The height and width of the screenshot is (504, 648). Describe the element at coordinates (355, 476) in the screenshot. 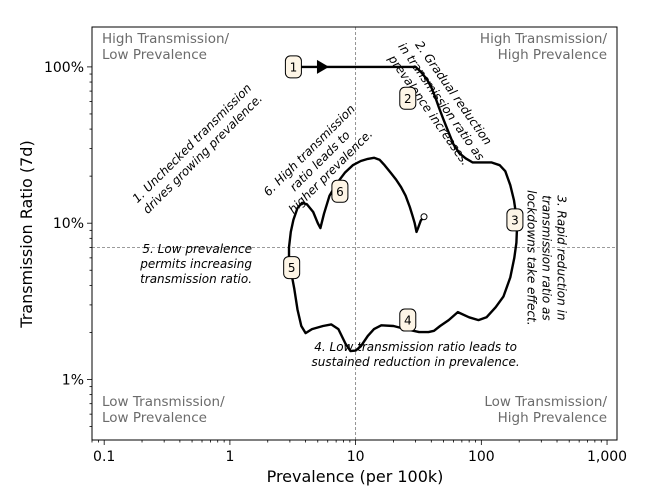

I see `x-axis-title: Prevalence (per 100k)` at that location.